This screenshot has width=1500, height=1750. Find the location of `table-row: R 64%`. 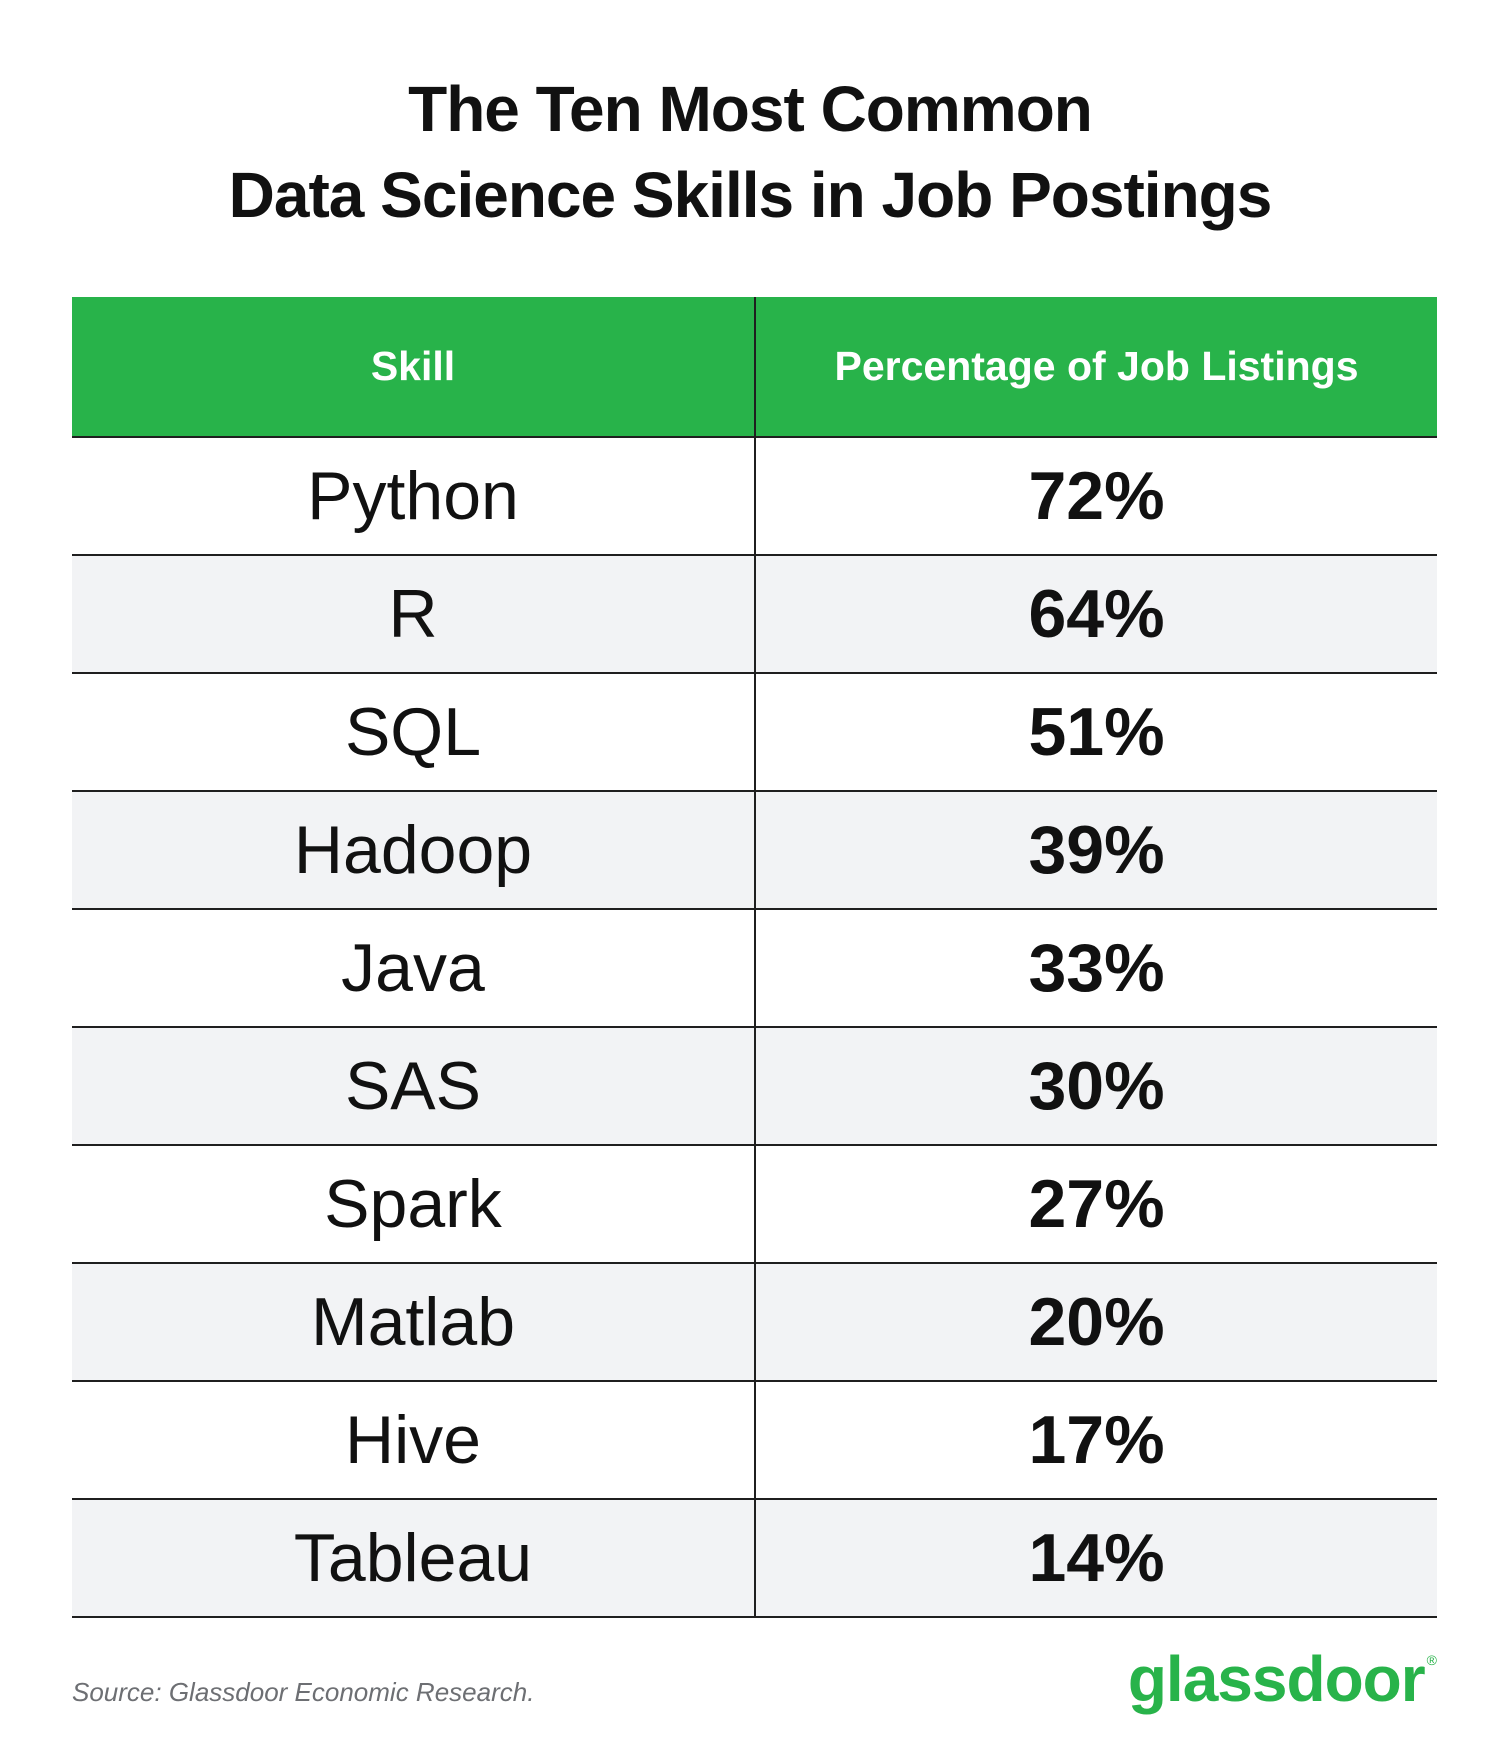

table-row: R 64% is located at coordinates (754, 614).